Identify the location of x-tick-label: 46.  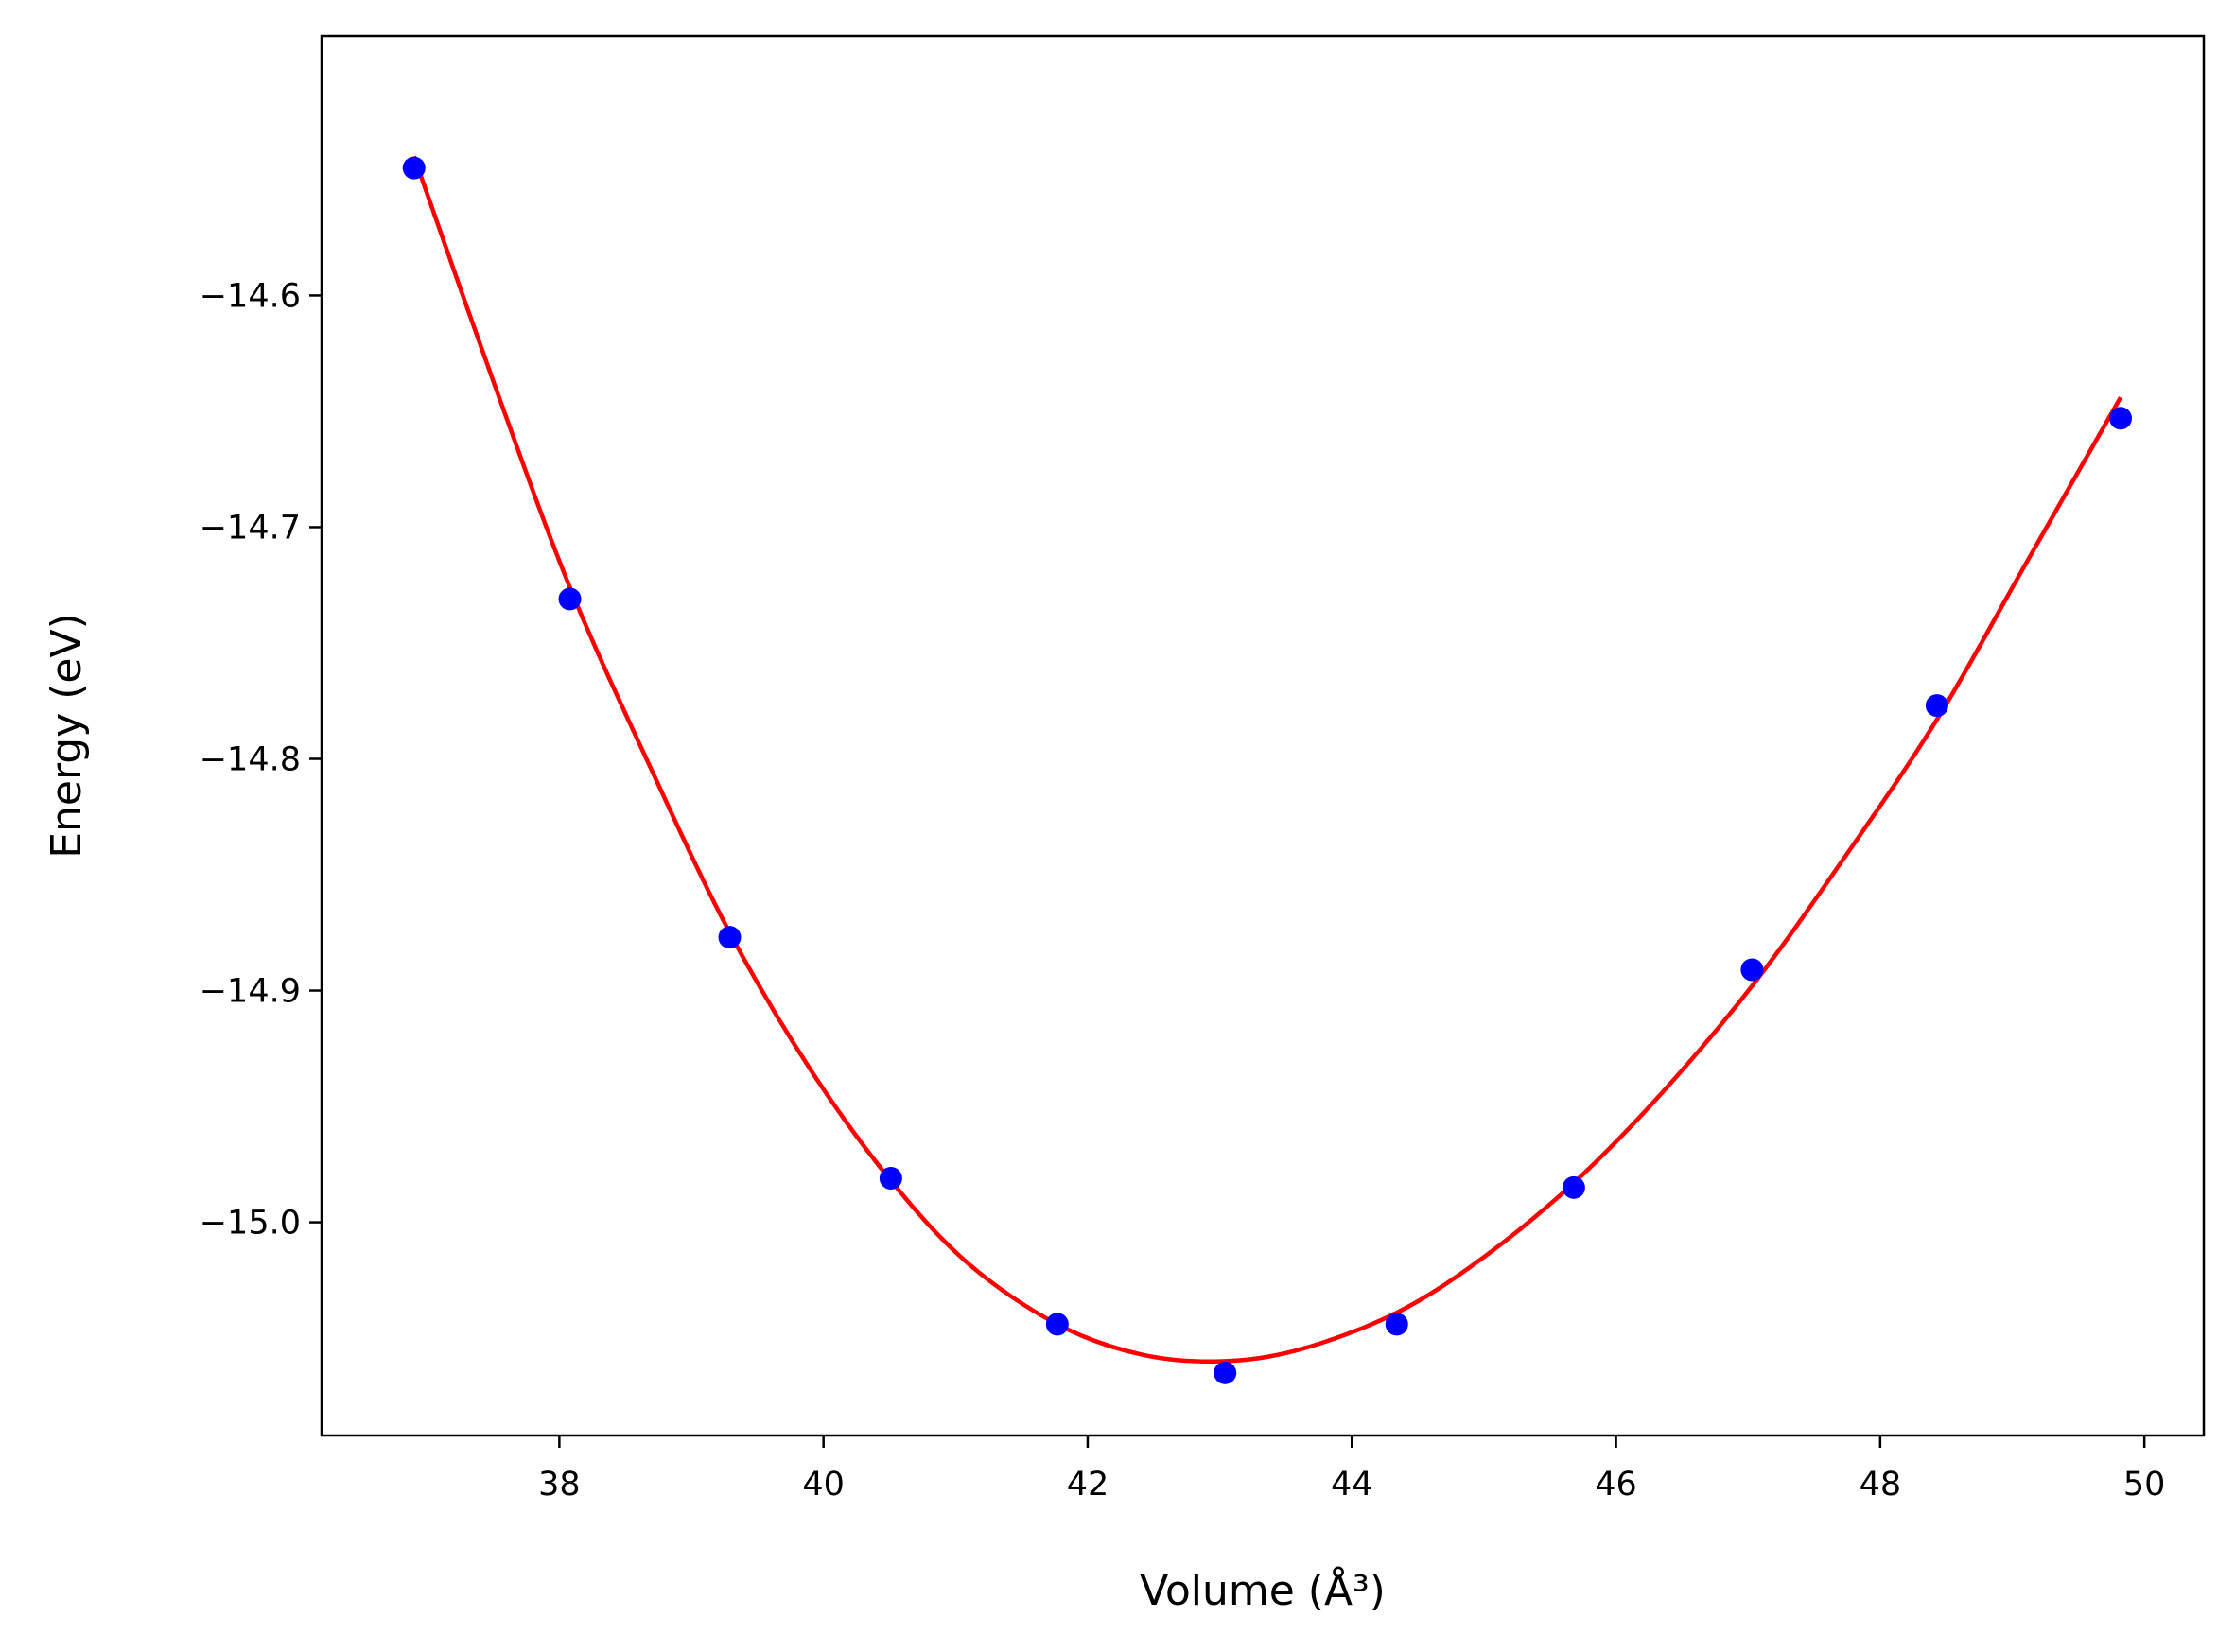
(1616, 1485).